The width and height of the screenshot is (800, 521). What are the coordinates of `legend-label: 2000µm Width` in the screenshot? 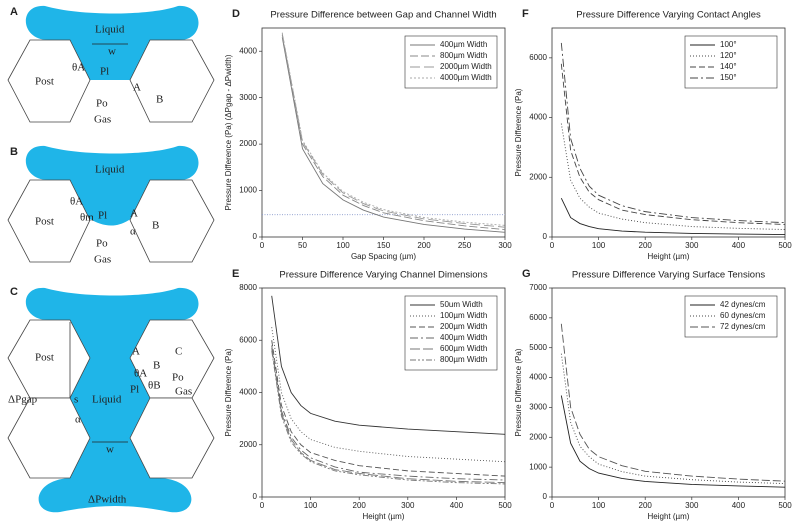 It's located at (466, 66).